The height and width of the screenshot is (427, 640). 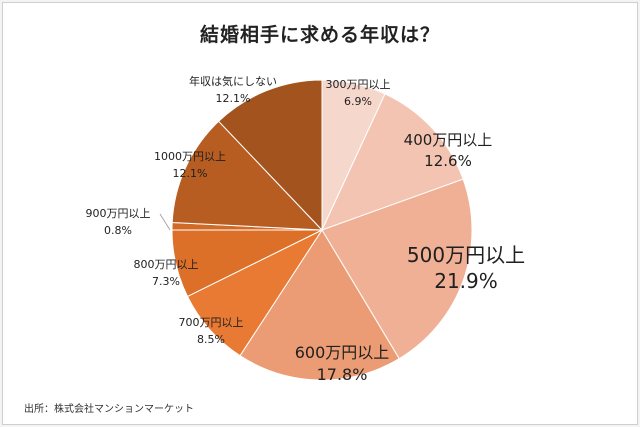 What do you see at coordinates (109, 409) in the screenshot?
I see `source-note: 出所：株式会社マンションマーケット` at bounding box center [109, 409].